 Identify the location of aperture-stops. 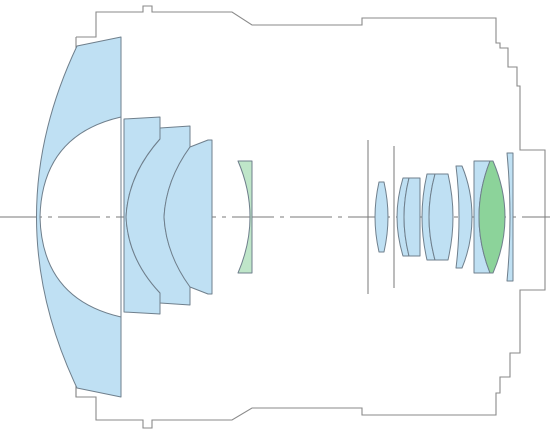
(381, 217).